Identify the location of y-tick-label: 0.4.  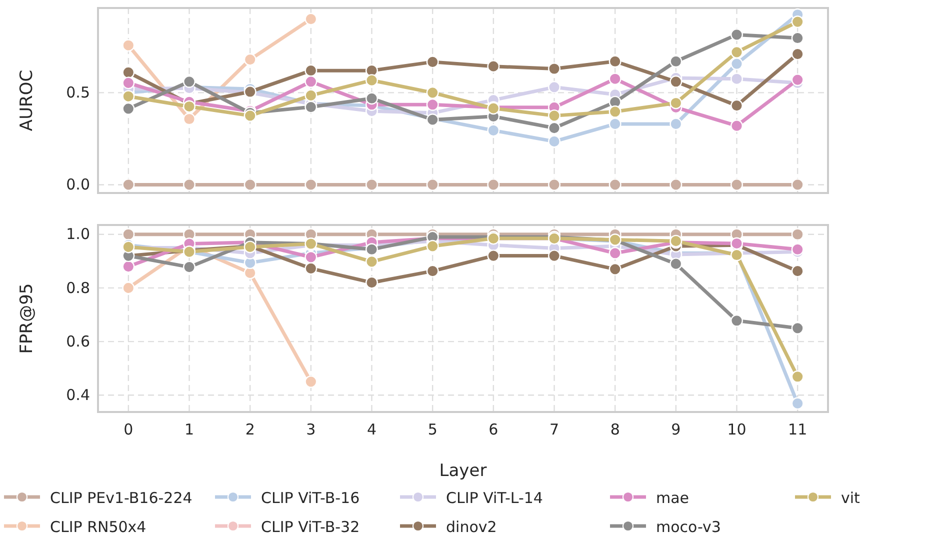
(78, 395).